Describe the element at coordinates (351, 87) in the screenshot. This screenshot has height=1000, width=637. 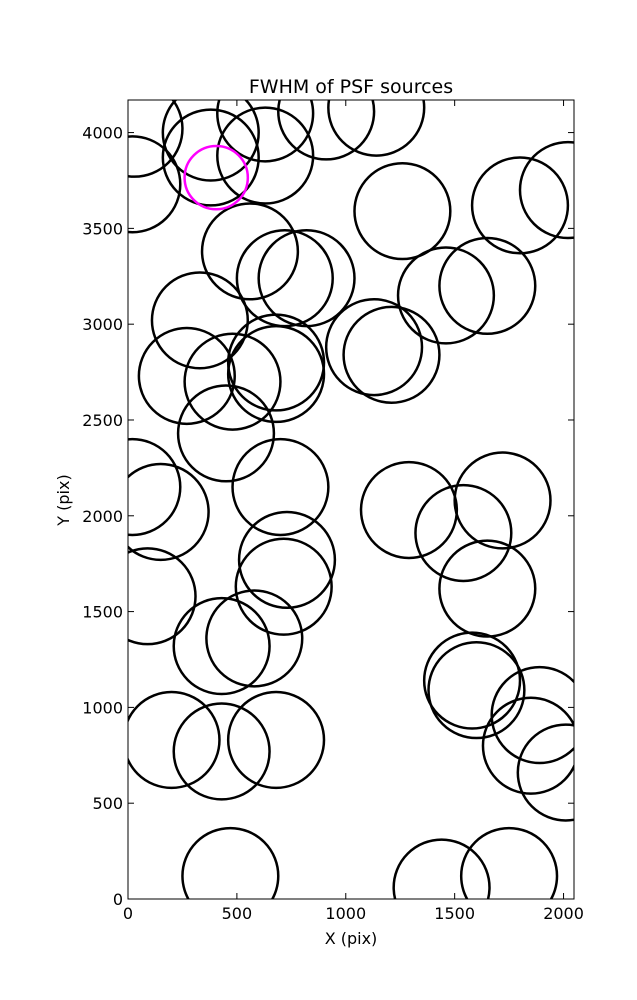
I see `chart-title: FWHM of PSF sources` at that location.